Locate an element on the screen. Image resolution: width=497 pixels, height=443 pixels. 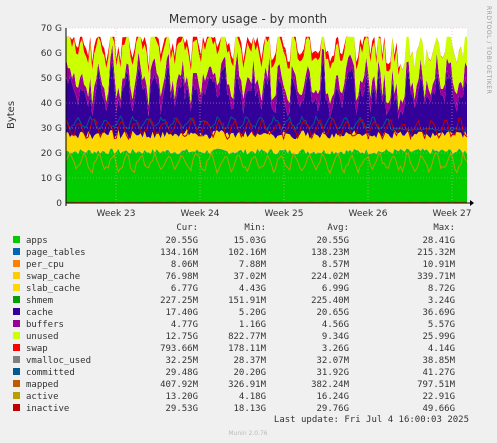
legend-name: vmalloc_used is located at coordinates (58, 361).